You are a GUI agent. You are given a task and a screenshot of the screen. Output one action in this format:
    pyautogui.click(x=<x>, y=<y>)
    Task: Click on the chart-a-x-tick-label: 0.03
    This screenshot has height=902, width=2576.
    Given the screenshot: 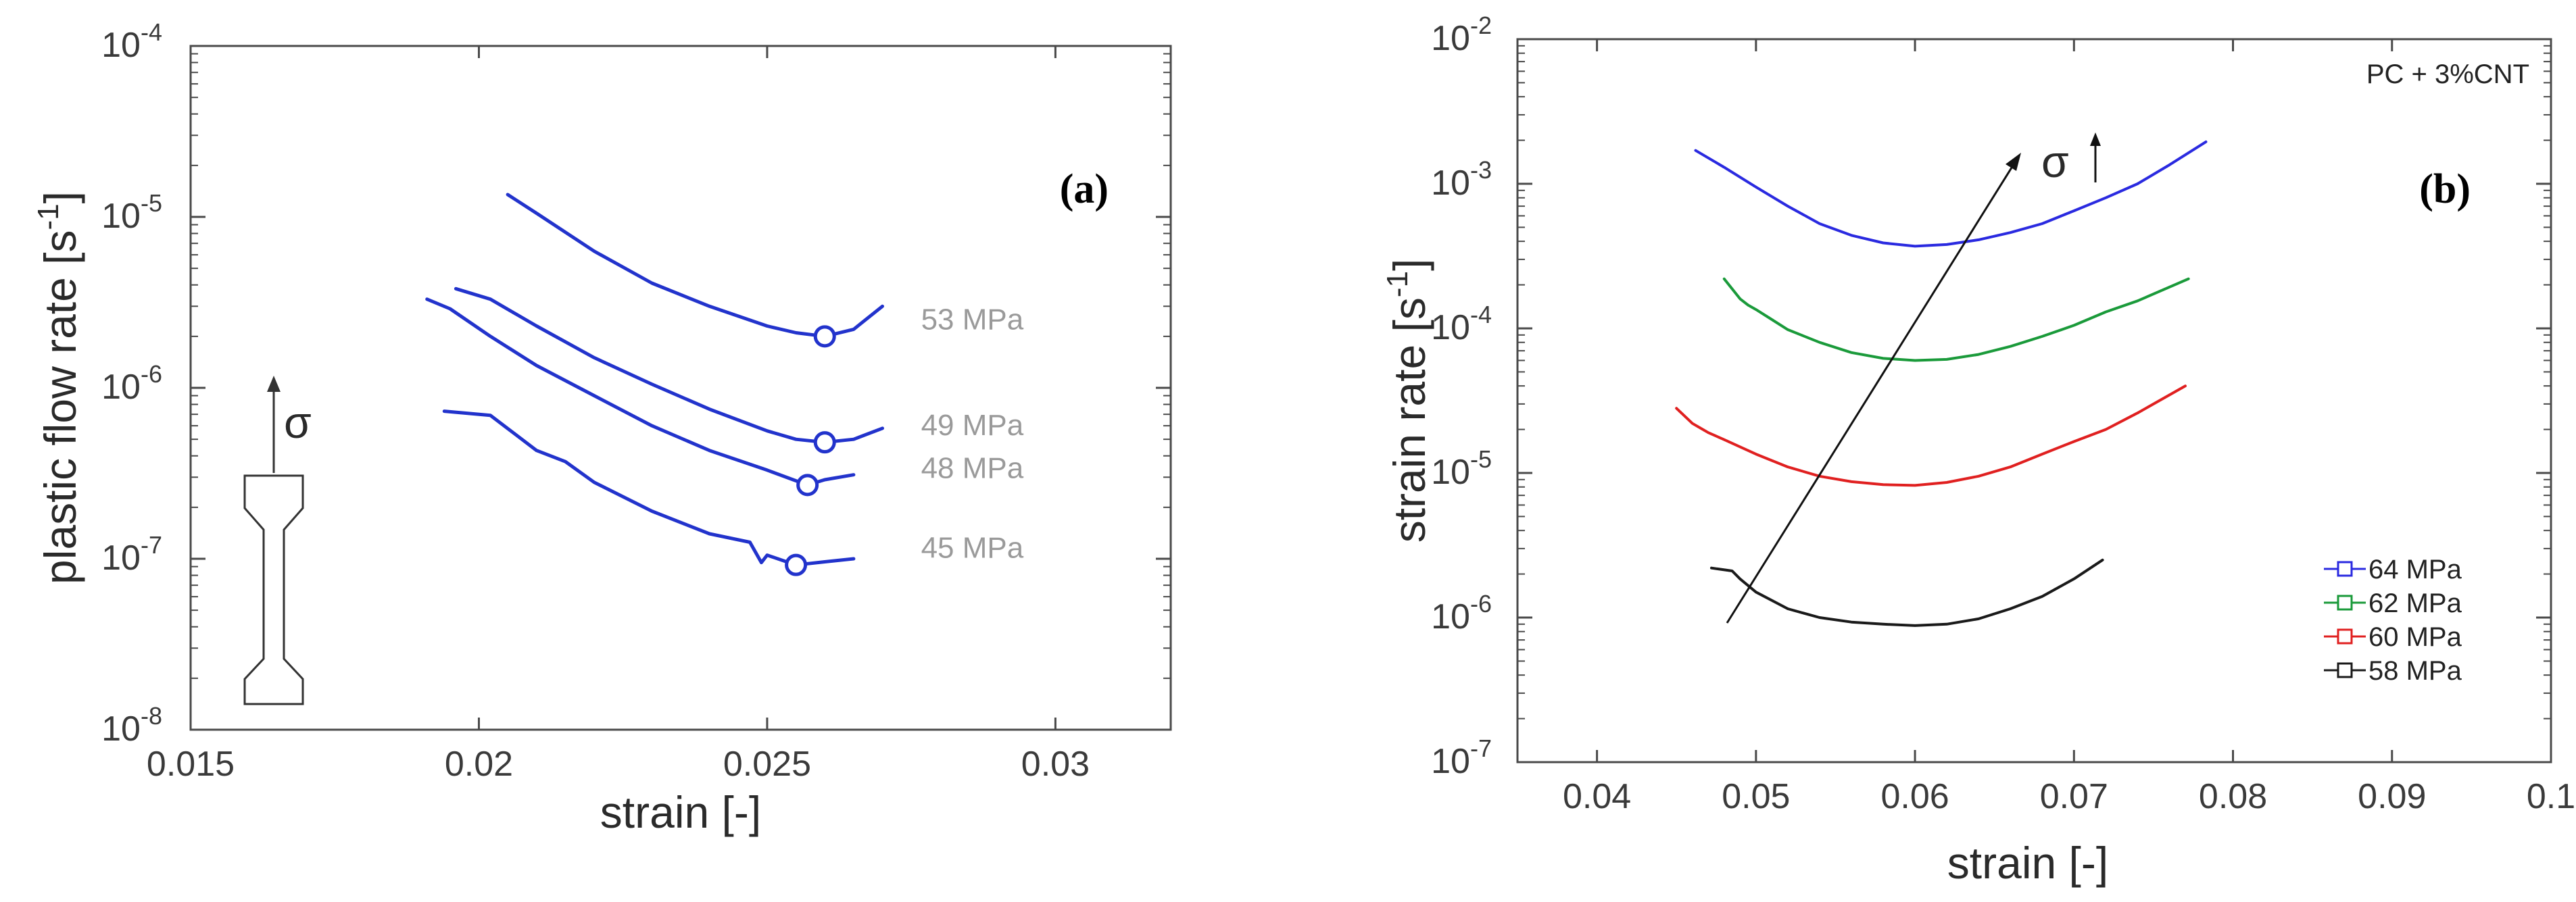 What is the action you would take?
    pyautogui.click(x=1055, y=764)
    